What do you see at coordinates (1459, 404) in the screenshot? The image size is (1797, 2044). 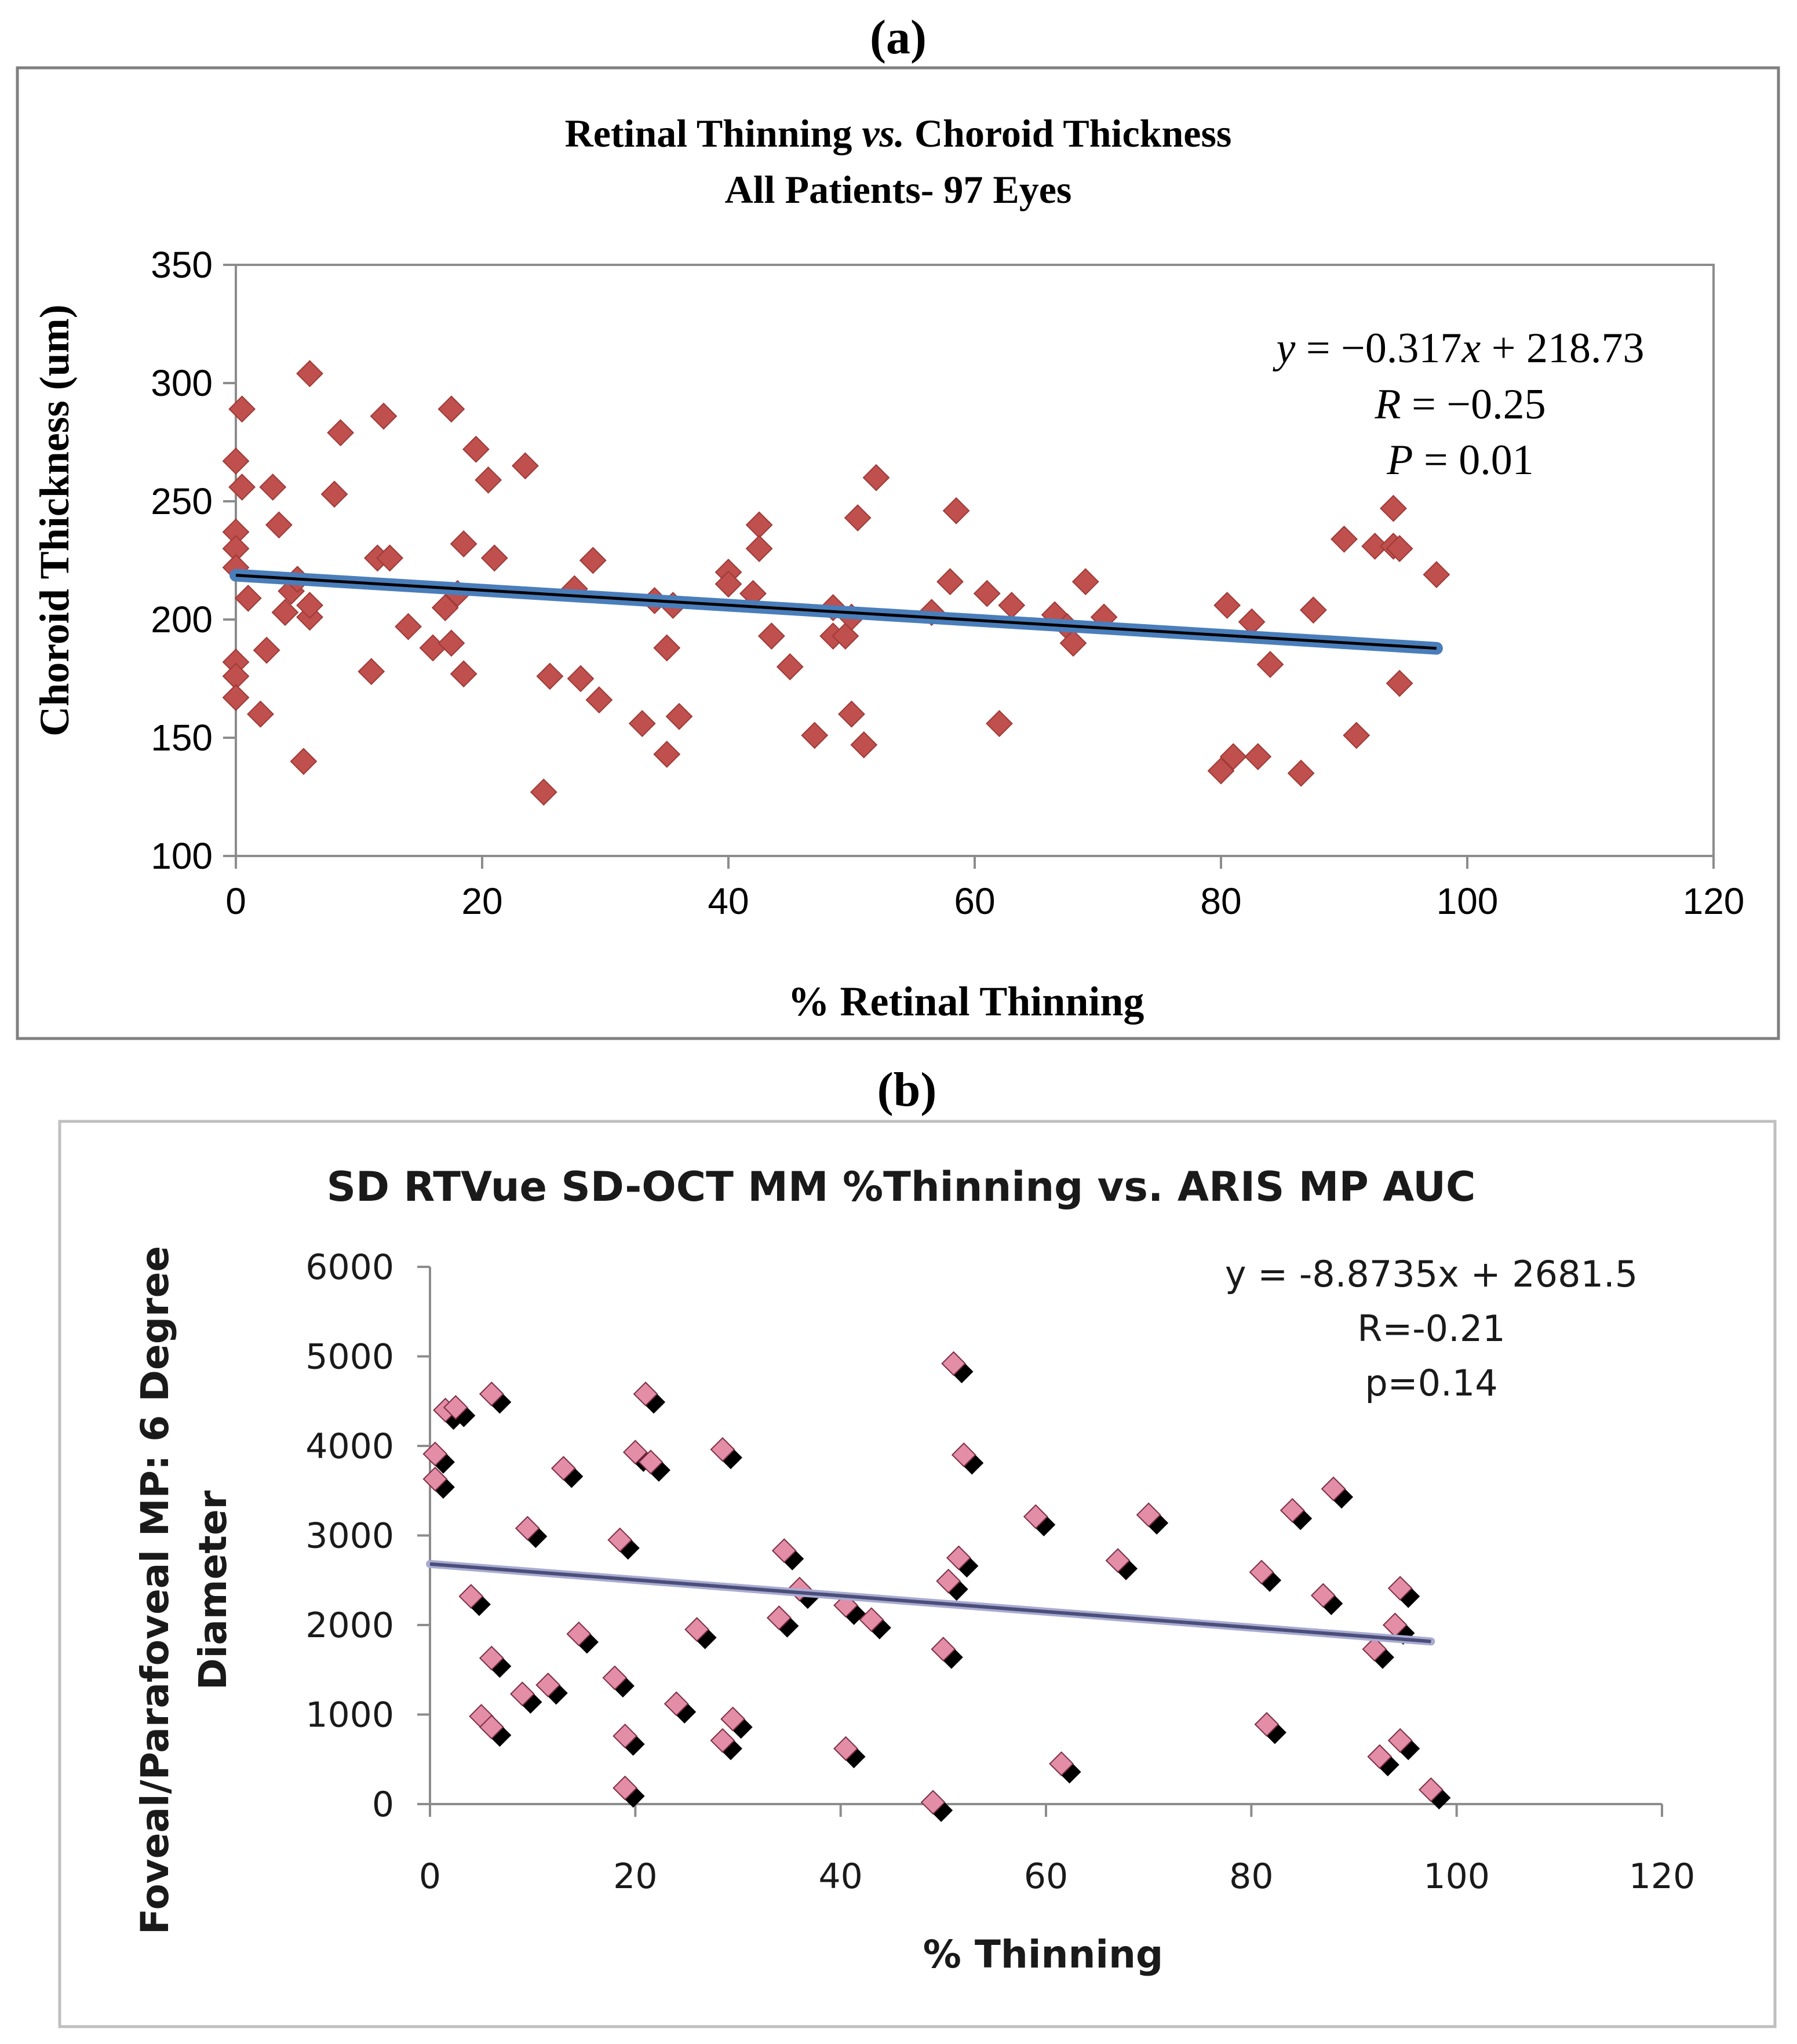 I see `chart-a-equation: y = −0.317x + 218.73 R = −0.25 P = 0.01` at bounding box center [1459, 404].